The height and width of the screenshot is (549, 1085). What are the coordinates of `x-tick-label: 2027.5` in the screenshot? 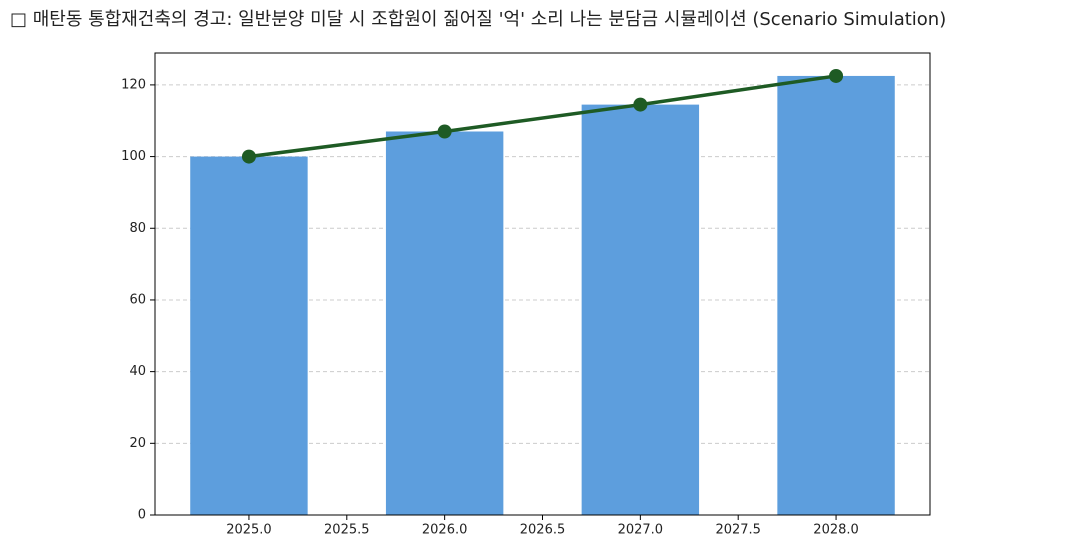 It's located at (738, 530).